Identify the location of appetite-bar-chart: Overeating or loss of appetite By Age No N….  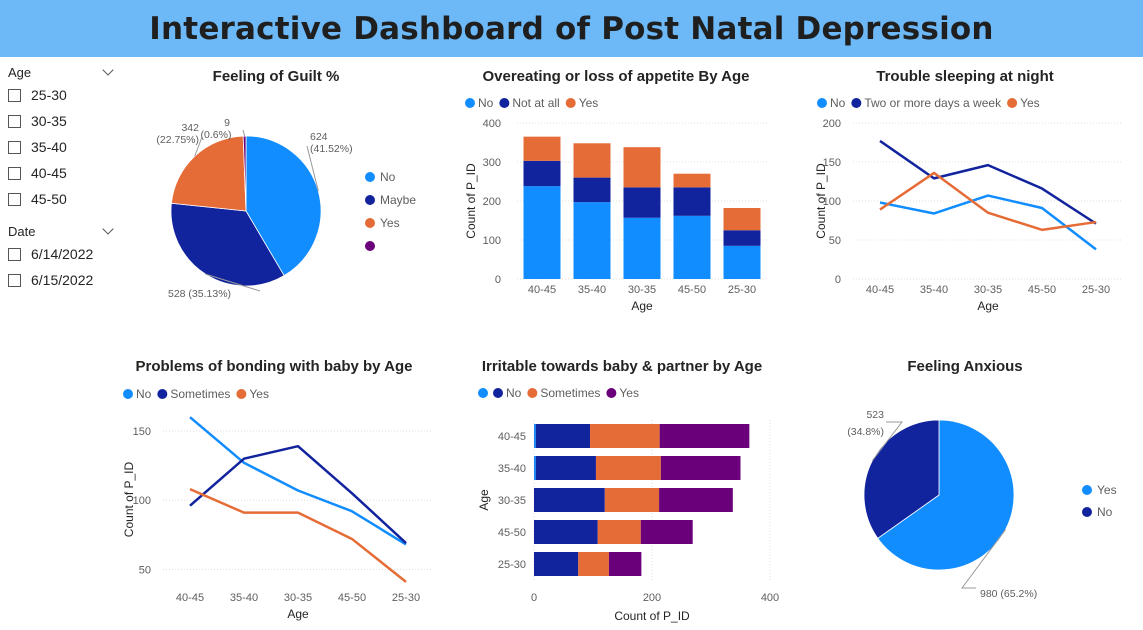
(617, 192).